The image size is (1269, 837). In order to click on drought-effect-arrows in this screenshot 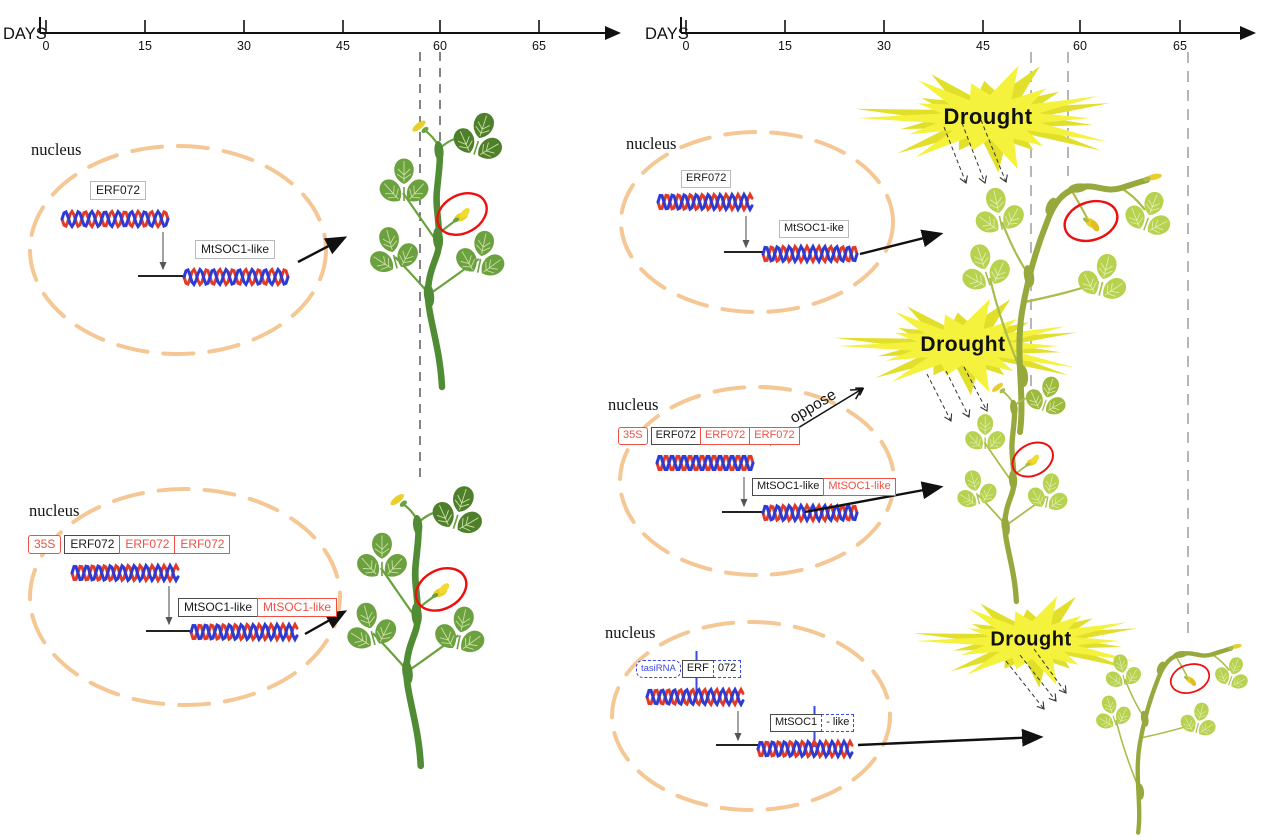, I will do `click(996, 414)`.